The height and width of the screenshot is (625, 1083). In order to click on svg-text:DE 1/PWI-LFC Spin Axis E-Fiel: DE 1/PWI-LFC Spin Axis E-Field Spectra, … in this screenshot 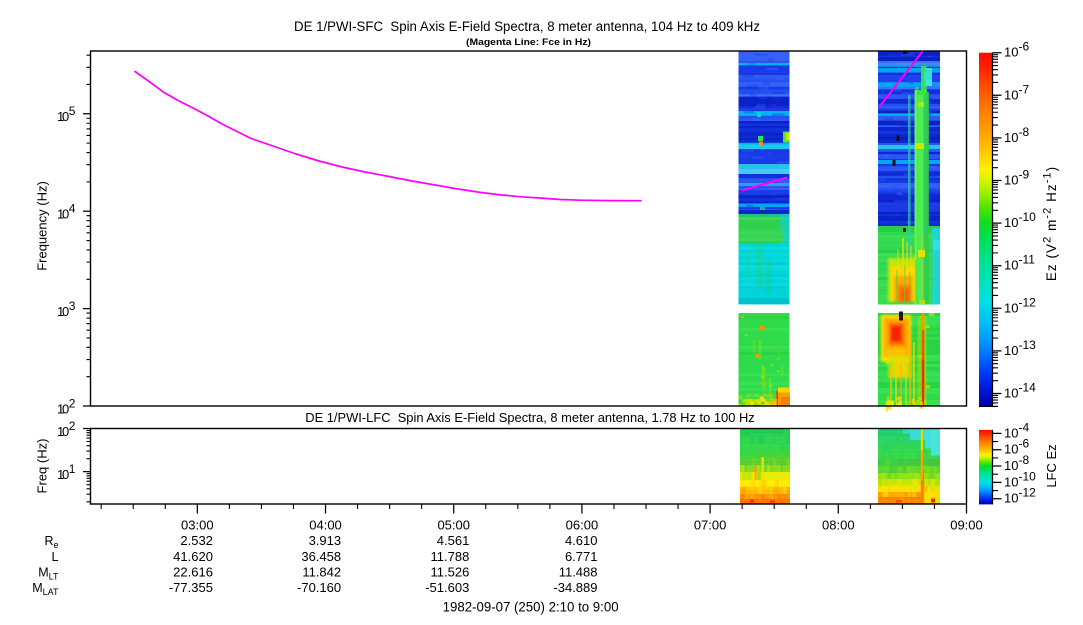, I will do `click(530, 417)`.